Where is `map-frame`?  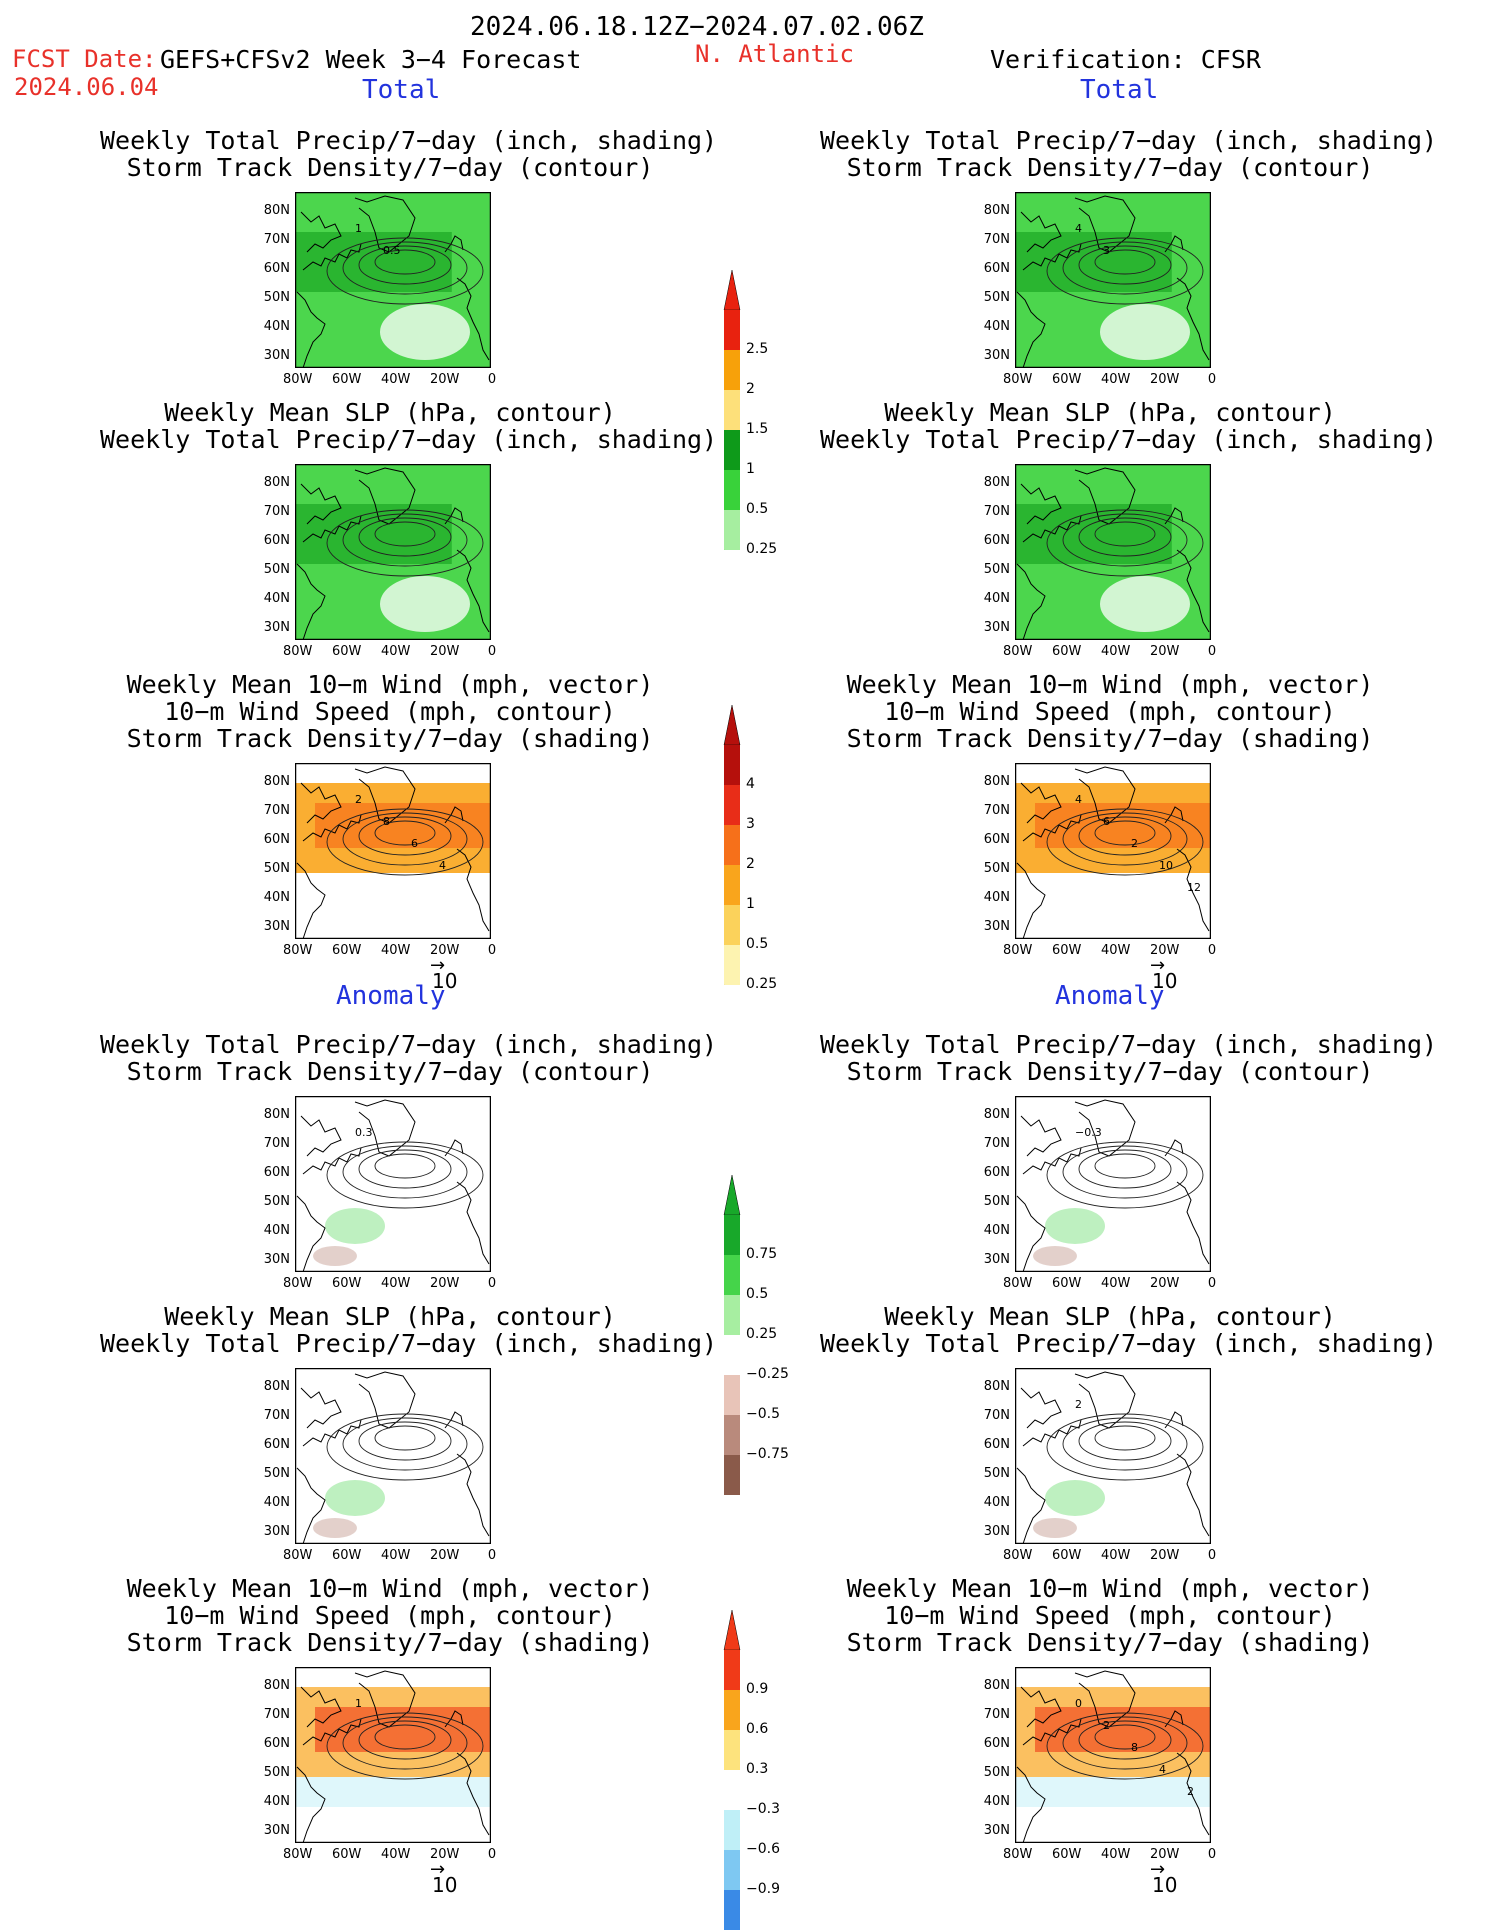
map-frame is located at coordinates (393, 1184).